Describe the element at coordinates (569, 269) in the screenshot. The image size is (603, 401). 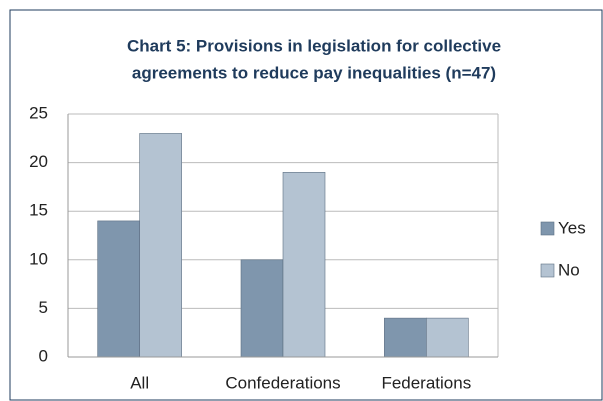
I see `legend-label: No` at that location.